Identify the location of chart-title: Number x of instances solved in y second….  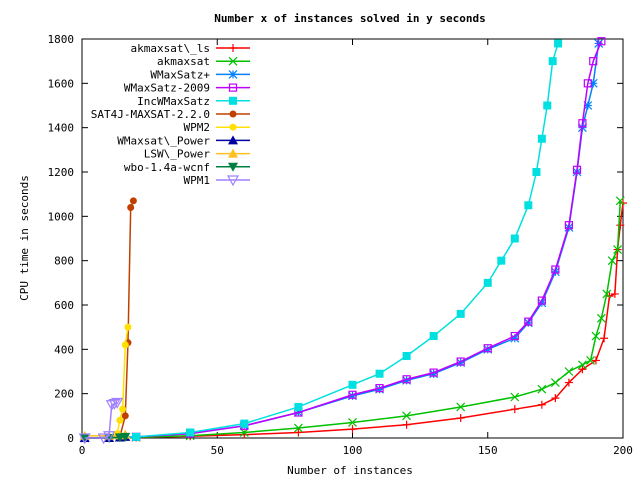
(350, 18).